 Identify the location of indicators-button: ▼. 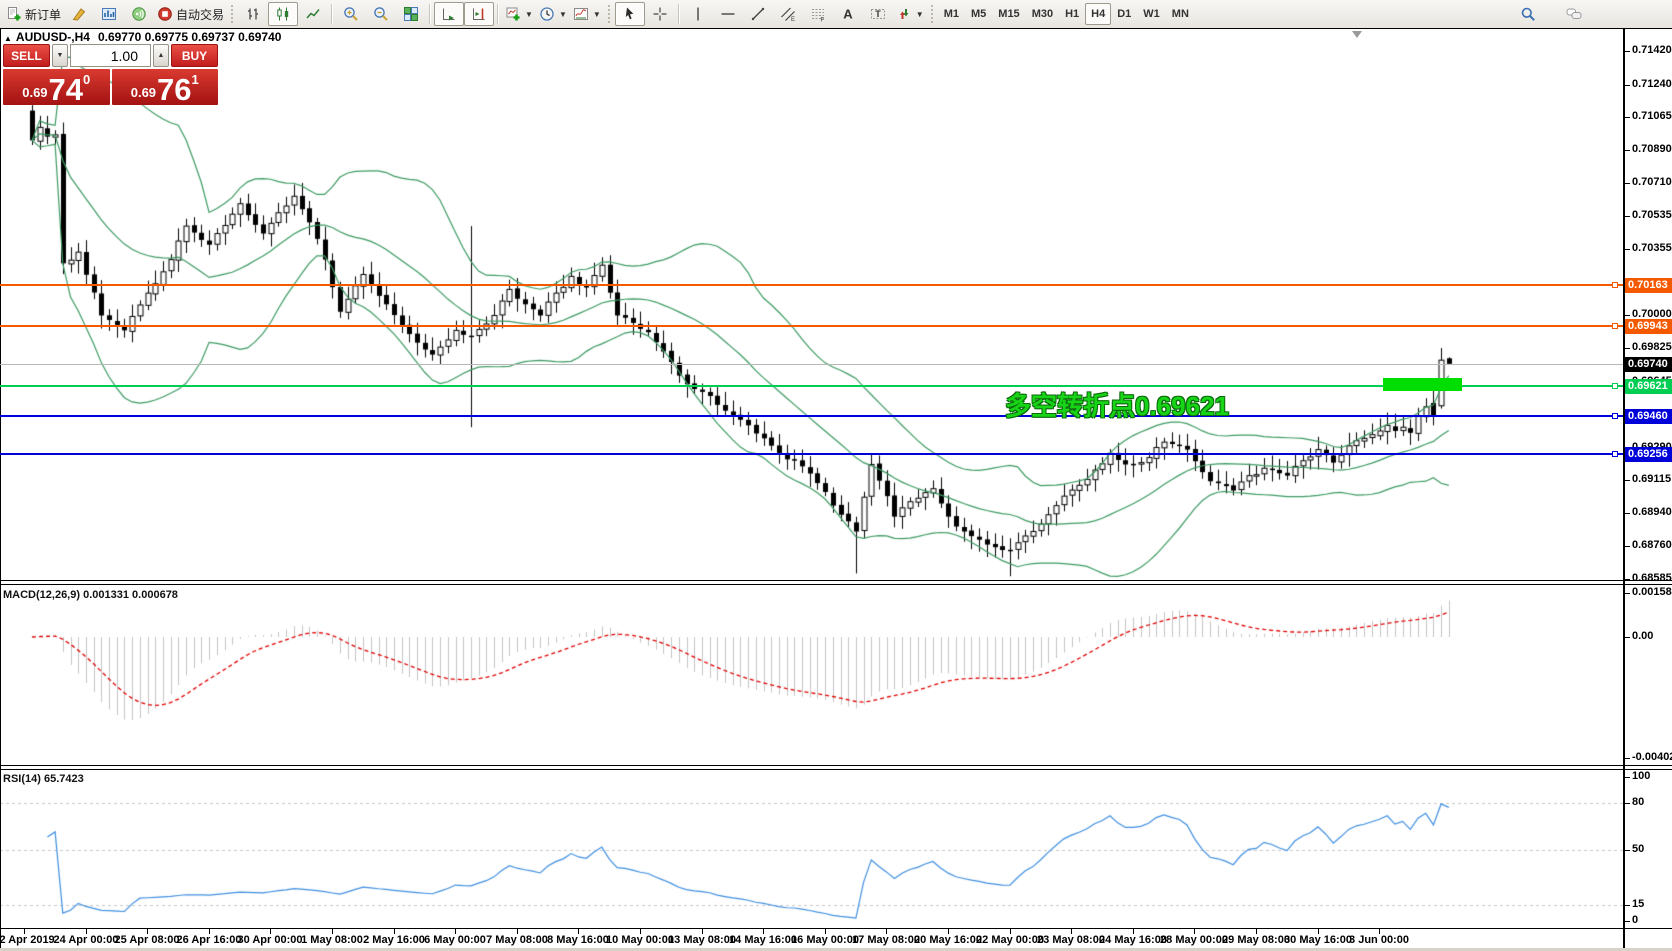
(519, 14).